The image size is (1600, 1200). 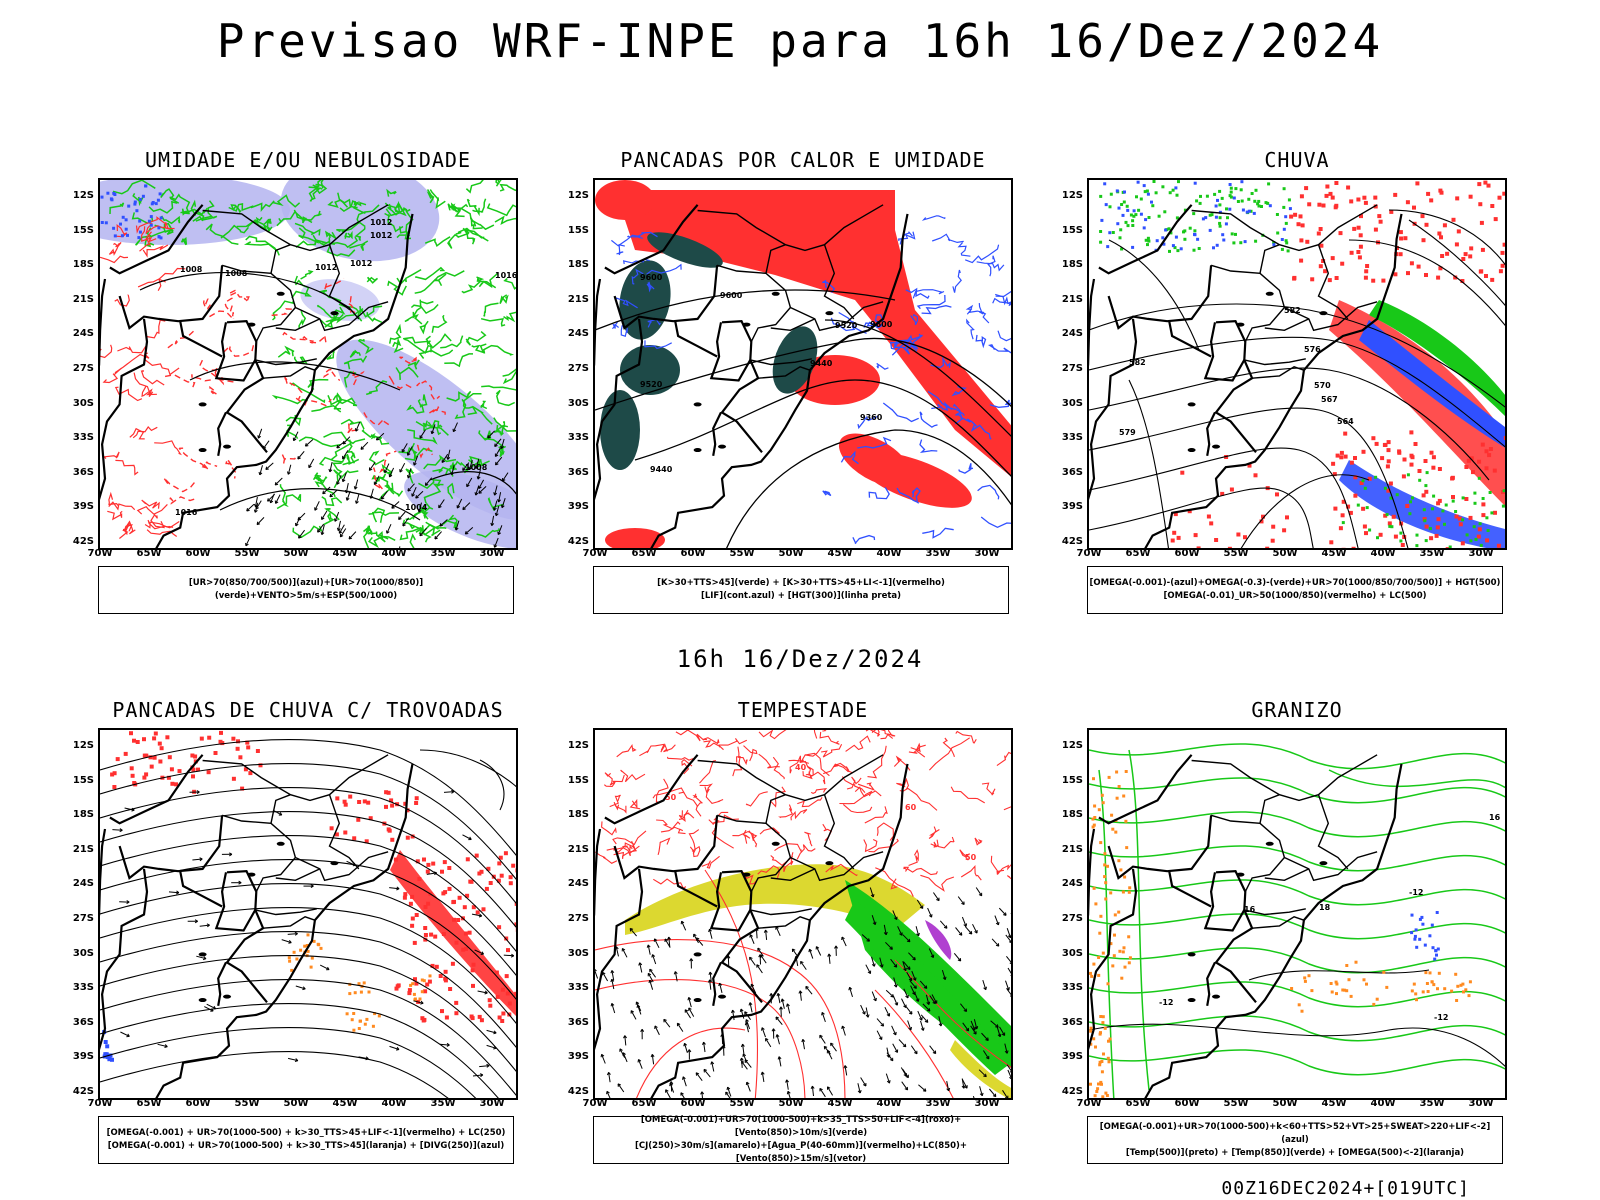 I want to click on contour-label: 18, so click(x=1325, y=907).